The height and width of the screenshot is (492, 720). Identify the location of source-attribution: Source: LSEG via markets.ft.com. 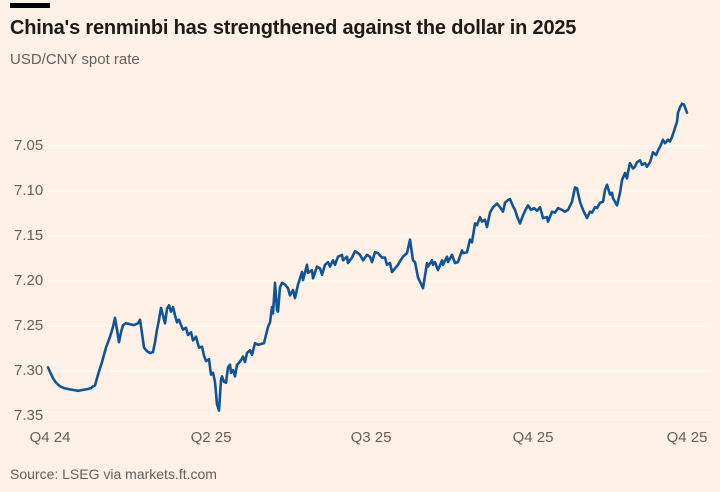
(113, 474).